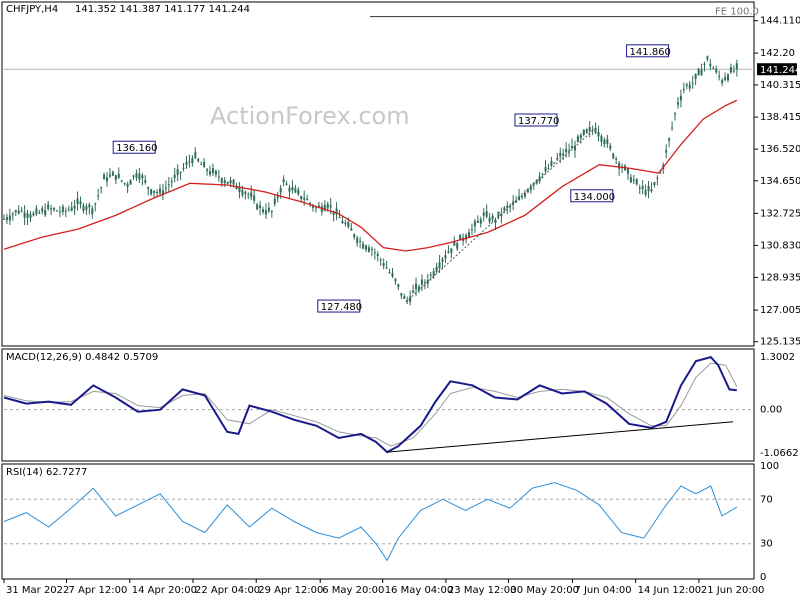  Describe the element at coordinates (670, 590) in the screenshot. I see `x-tick-label: 14 Jun 12:00` at that location.